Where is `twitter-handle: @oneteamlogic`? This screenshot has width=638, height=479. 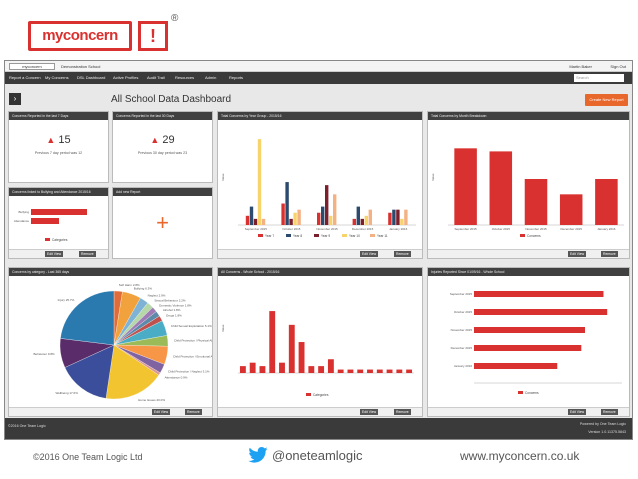
twitter-handle: @oneteamlogic is located at coordinates (305, 455).